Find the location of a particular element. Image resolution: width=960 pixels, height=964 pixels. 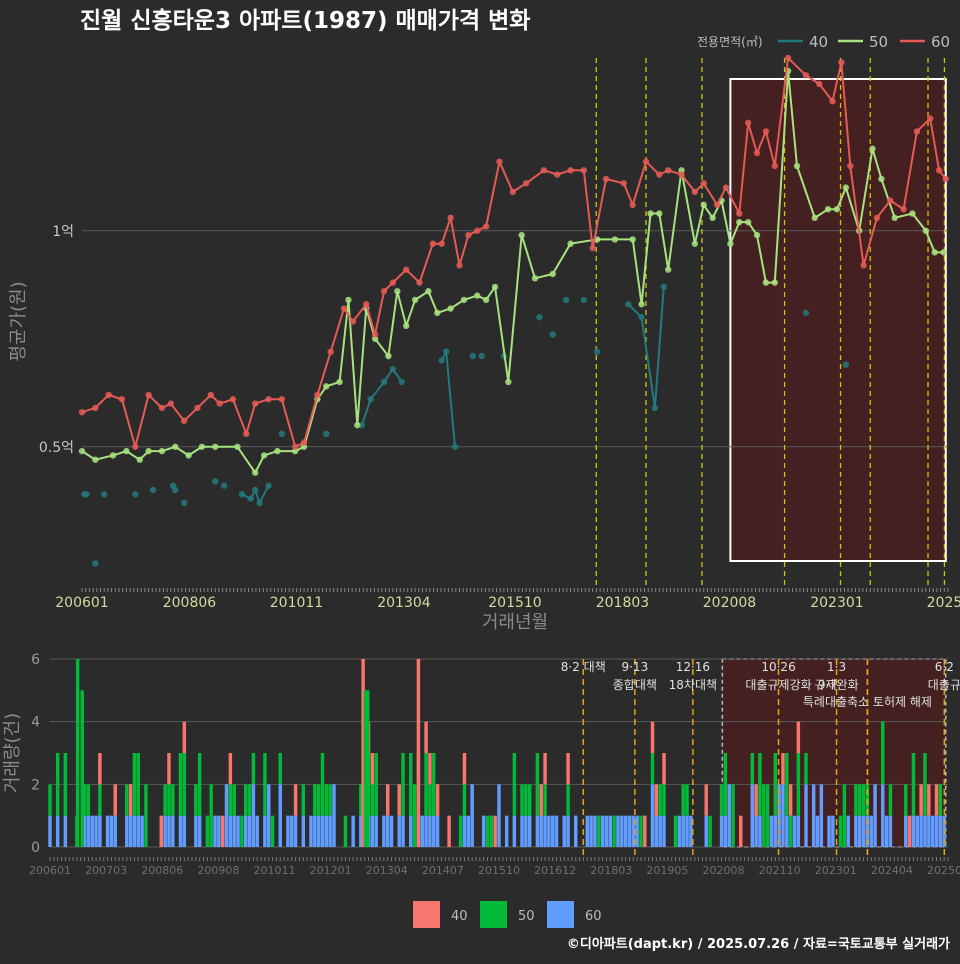

volume-x-tick-label: 200908 is located at coordinates (218, 870).